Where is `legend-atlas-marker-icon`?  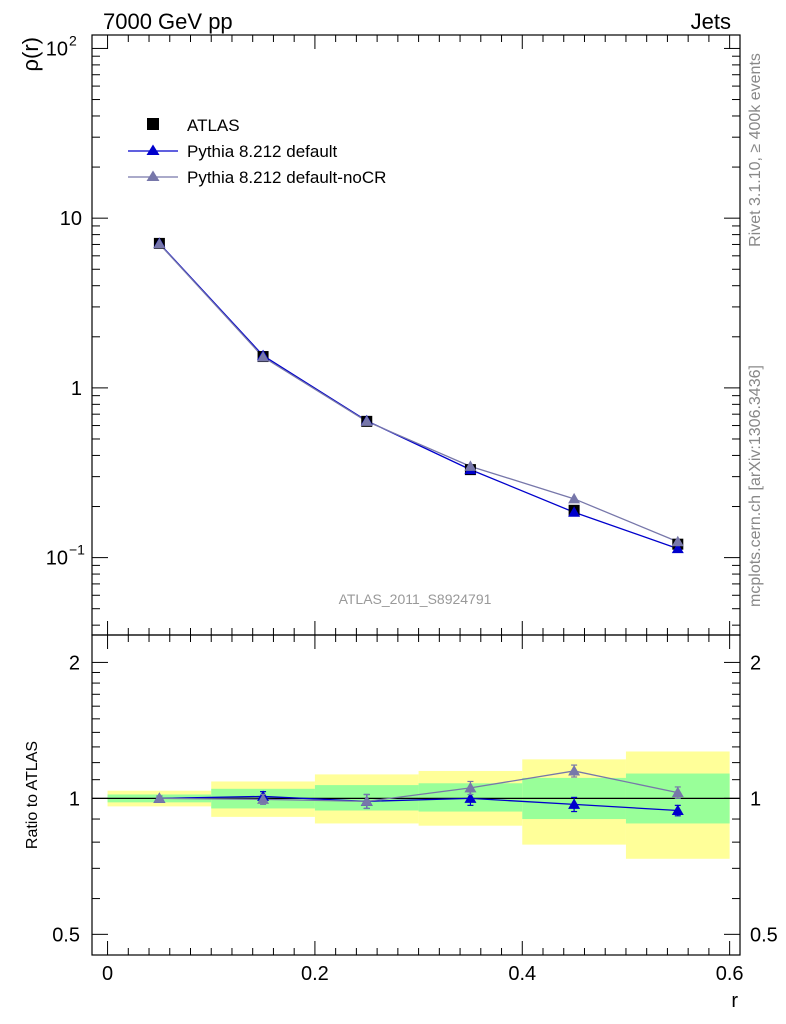 legend-atlas-marker-icon is located at coordinates (153, 124).